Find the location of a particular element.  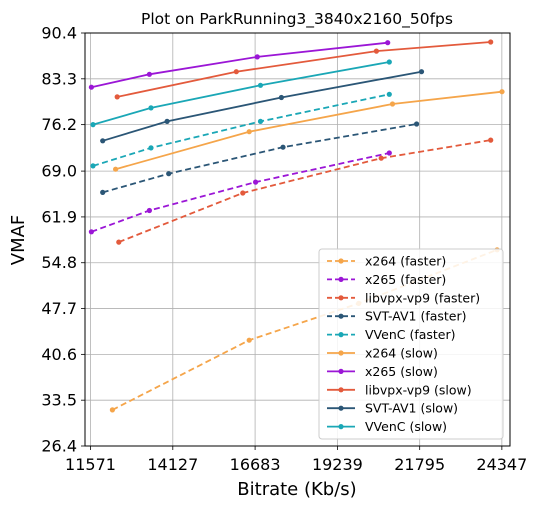

series-svt-av1-faster is located at coordinates (259, 158).